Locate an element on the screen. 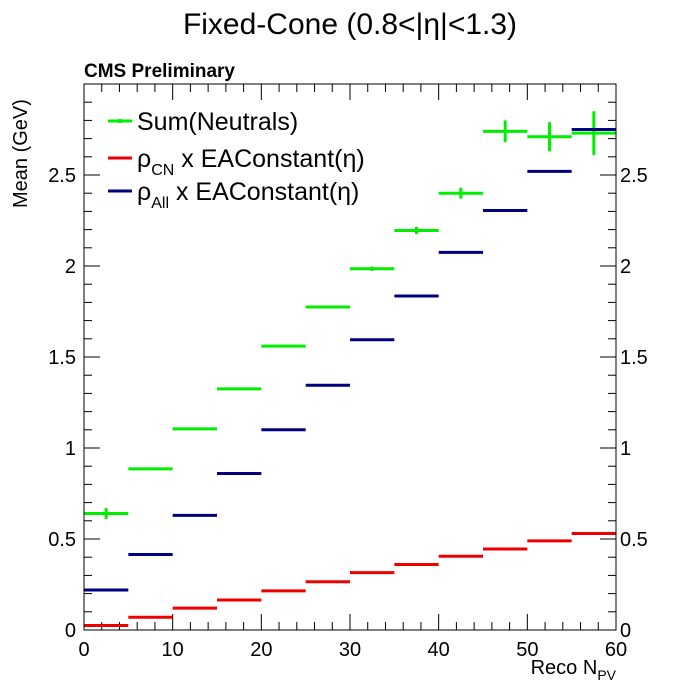  legend-entry-neutrals: Sum(Neutrals) is located at coordinates (203, 122).